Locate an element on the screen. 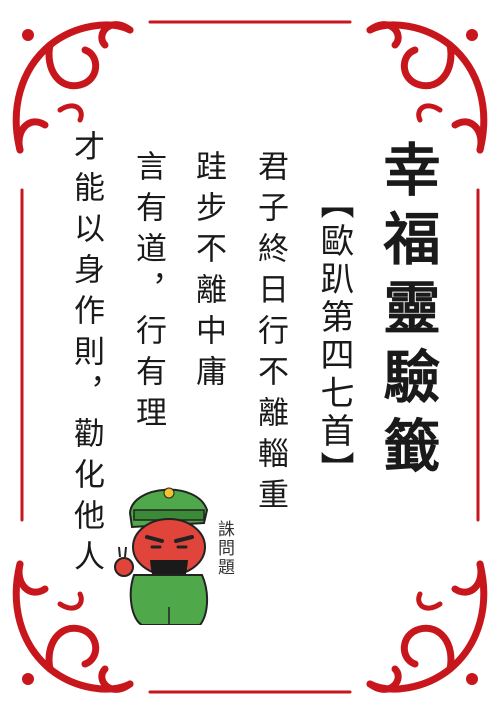 The image size is (500, 714). subtitle-verse-number: 【歐趴第四七首】 is located at coordinates (334, 337).